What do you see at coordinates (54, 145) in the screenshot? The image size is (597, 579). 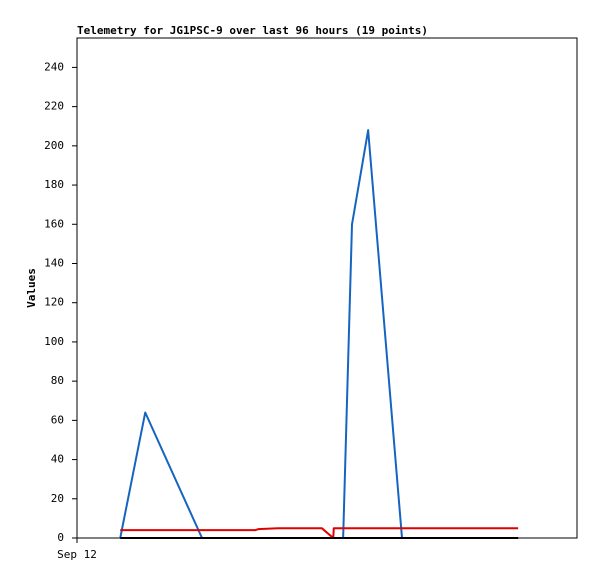 I see `y-tick-label: 200` at bounding box center [54, 145].